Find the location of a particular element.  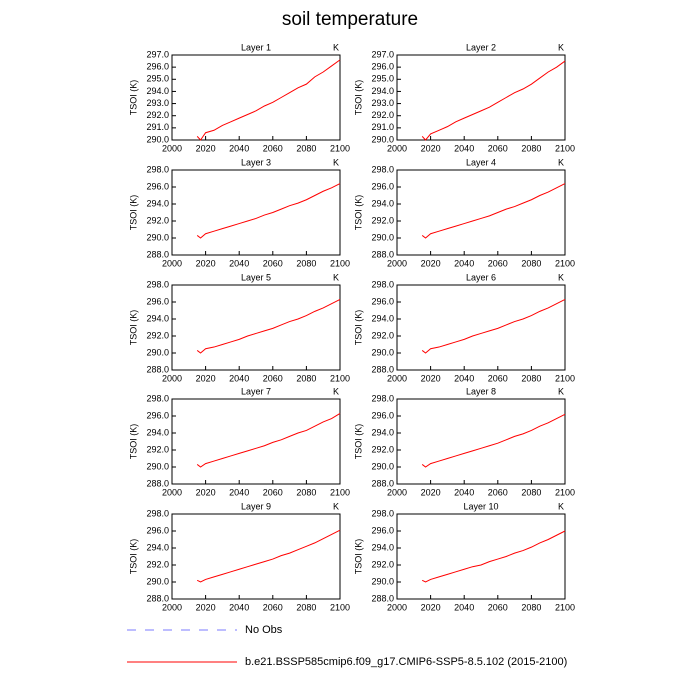

y-tick-label: 295.0 is located at coordinates (382, 79).